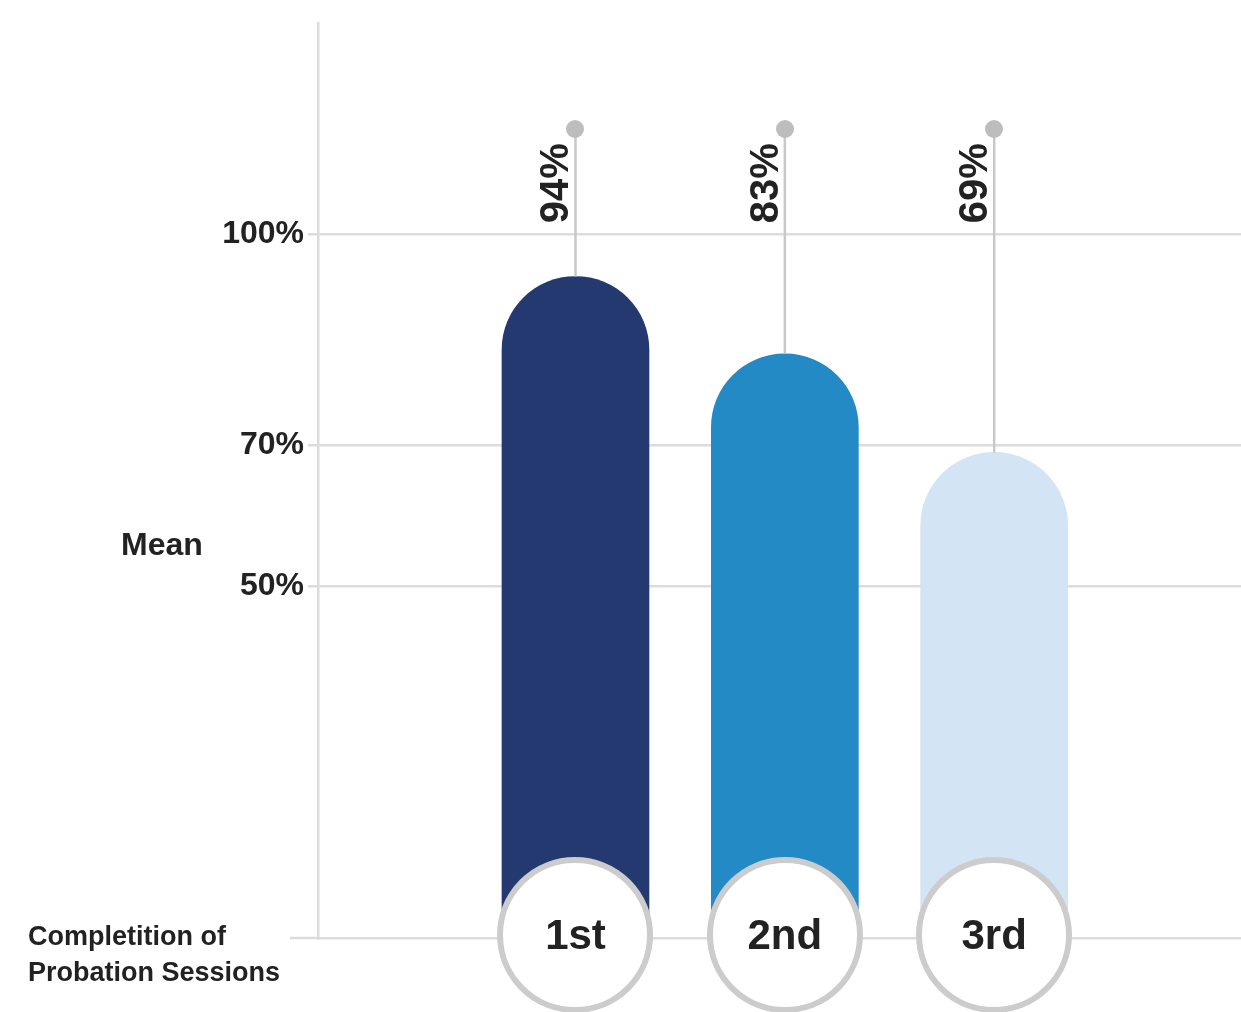 This screenshot has width=1241, height=1012. What do you see at coordinates (154, 954) in the screenshot?
I see `x-axis-title: Completition of Probation Sessions` at bounding box center [154, 954].